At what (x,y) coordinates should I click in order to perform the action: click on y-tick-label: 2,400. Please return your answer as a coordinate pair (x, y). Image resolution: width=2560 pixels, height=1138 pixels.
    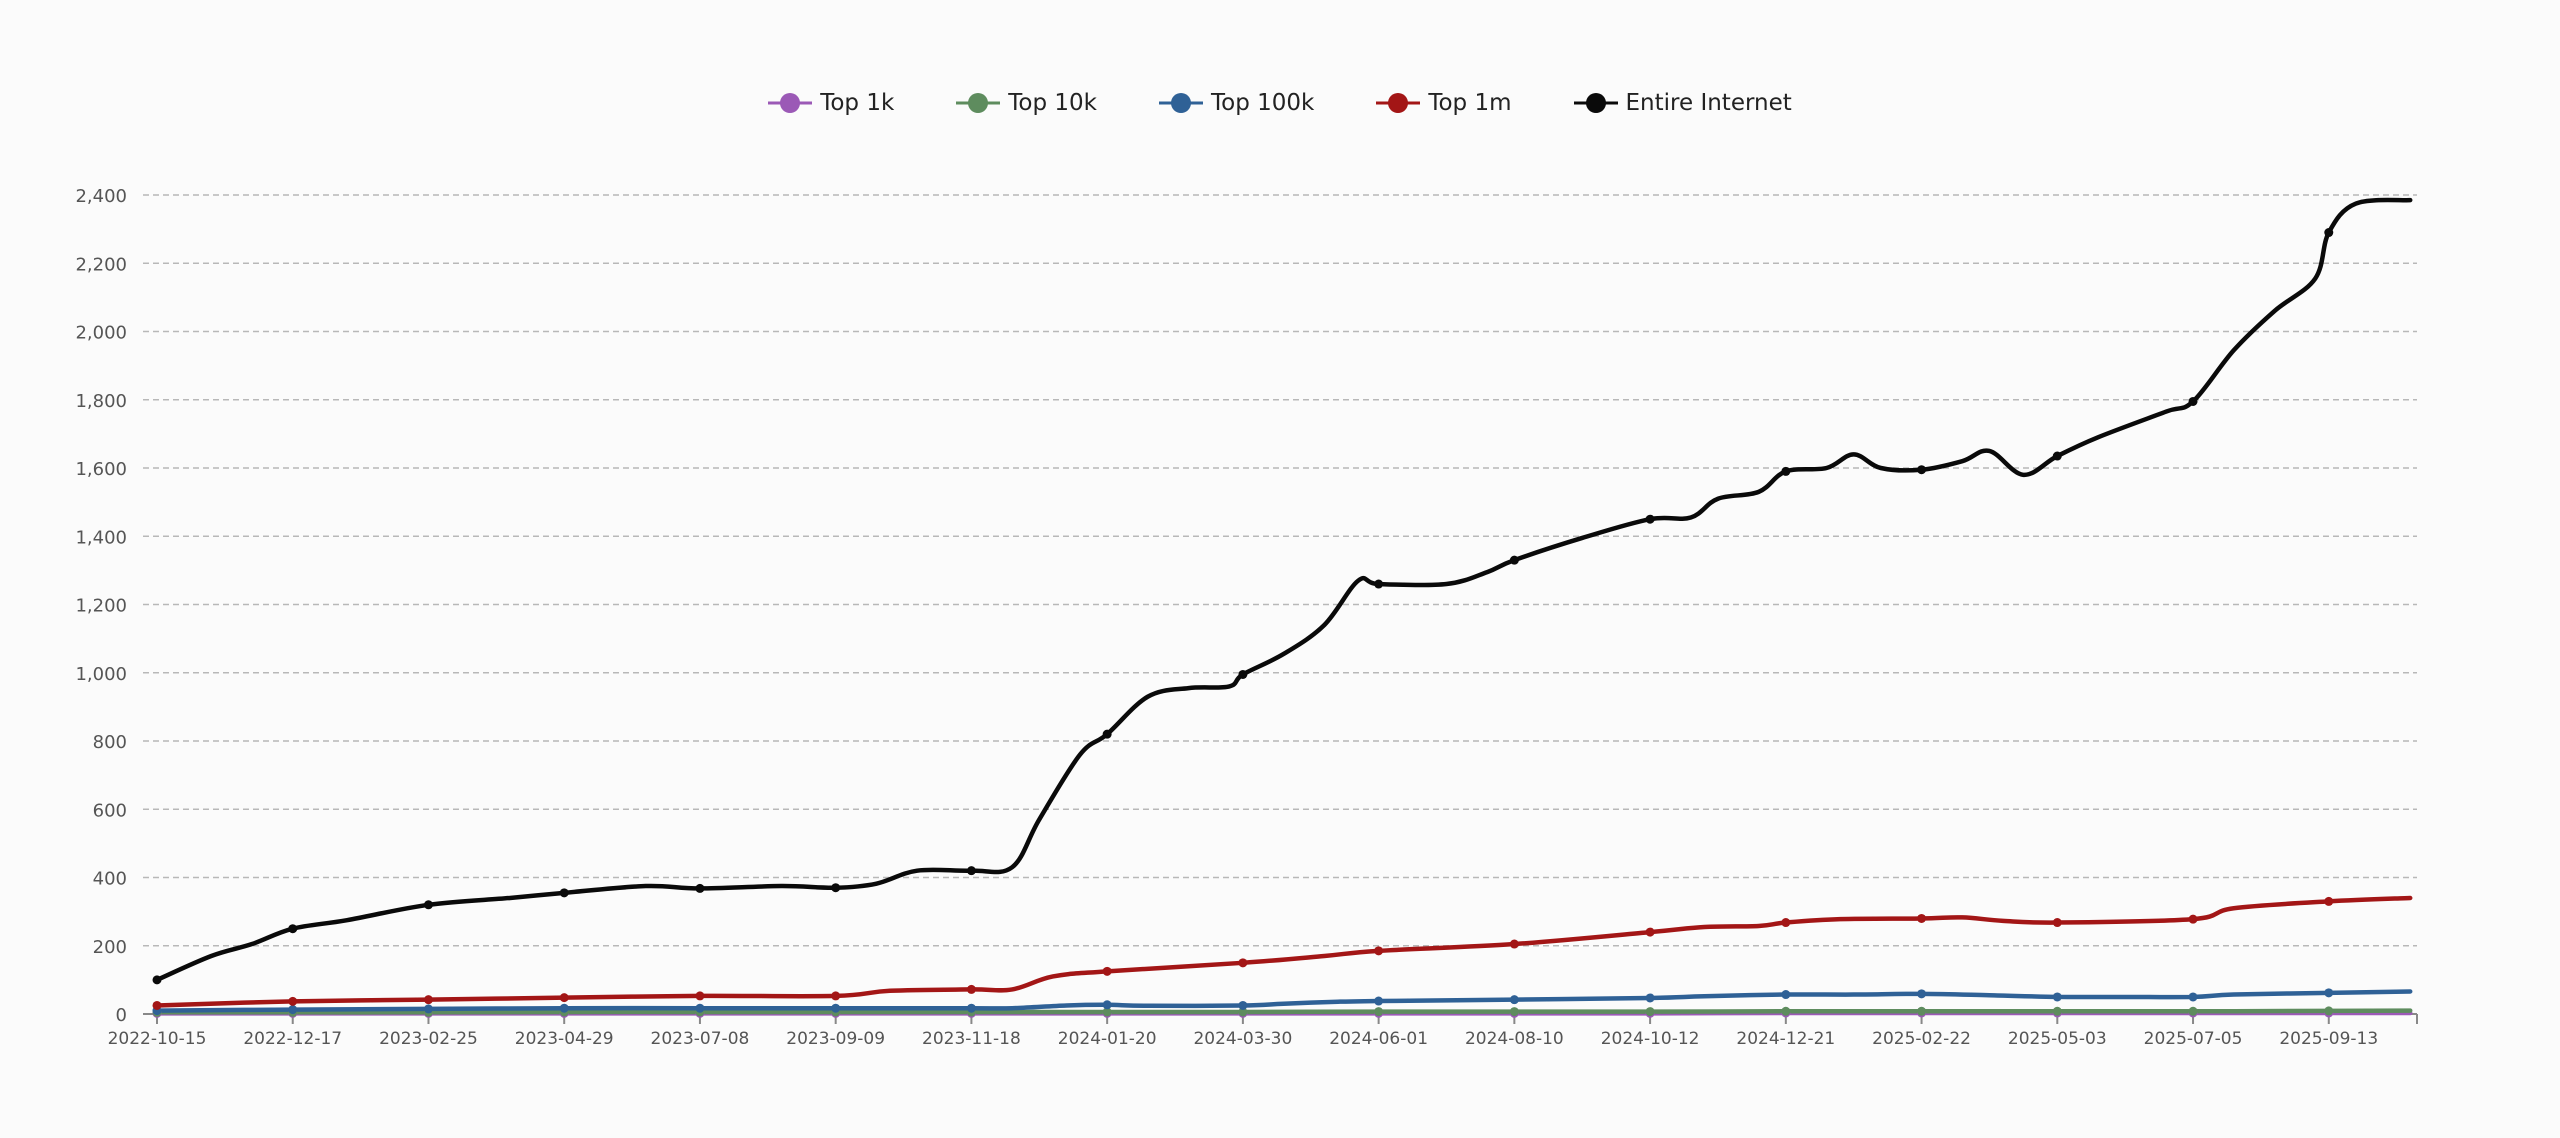
    Looking at the image, I should click on (101, 196).